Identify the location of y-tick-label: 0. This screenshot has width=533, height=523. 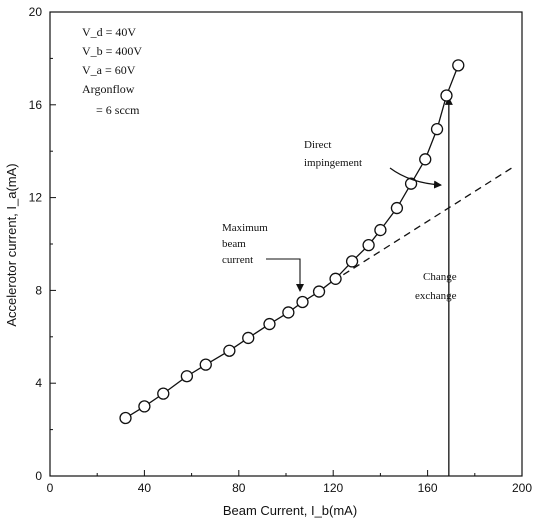
(38, 476).